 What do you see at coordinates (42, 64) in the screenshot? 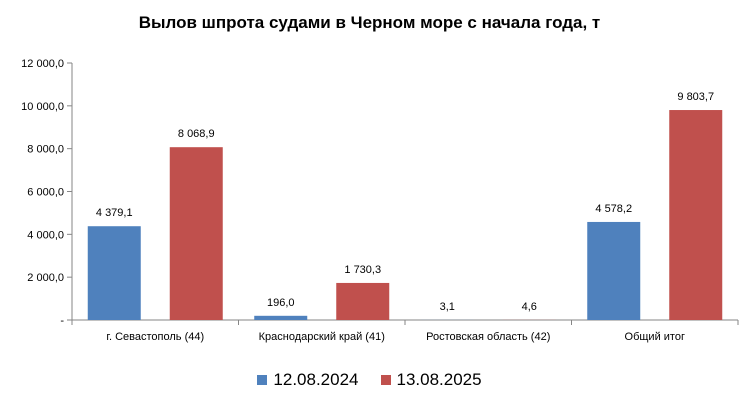
I see `y-tick-label: 12 000,0` at bounding box center [42, 64].